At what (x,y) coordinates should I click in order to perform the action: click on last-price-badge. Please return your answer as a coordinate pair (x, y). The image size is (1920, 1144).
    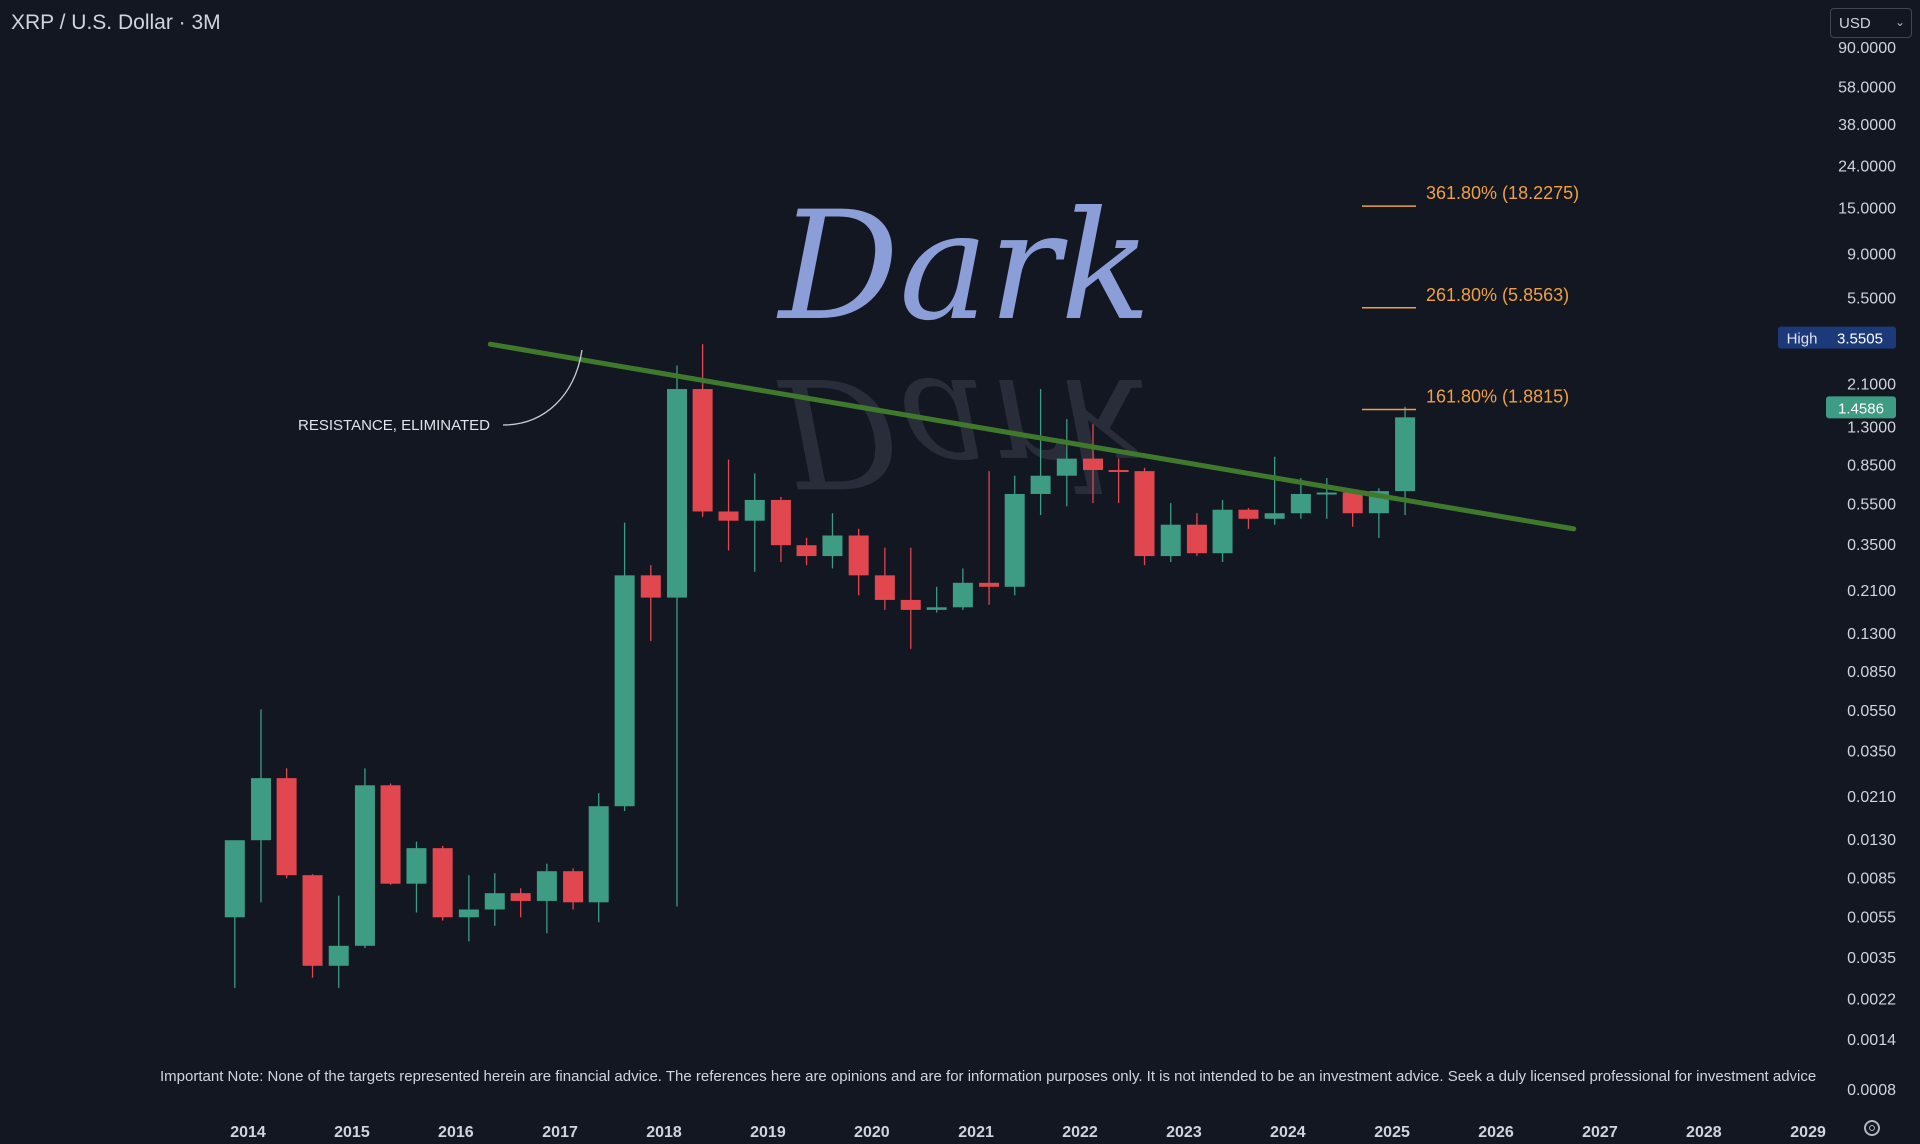
    Looking at the image, I should click on (1861, 407).